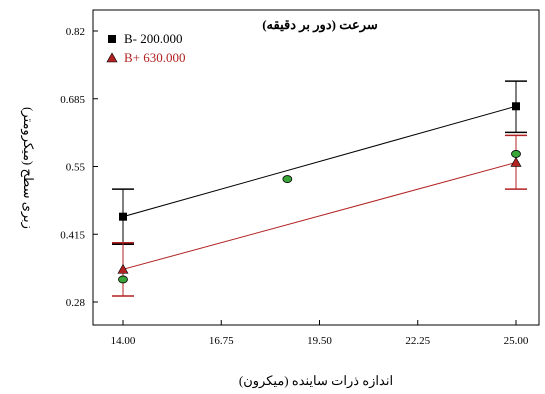 The width and height of the screenshot is (545, 394). Describe the element at coordinates (221, 341) in the screenshot. I see `x-tick-label: 16.75` at that location.